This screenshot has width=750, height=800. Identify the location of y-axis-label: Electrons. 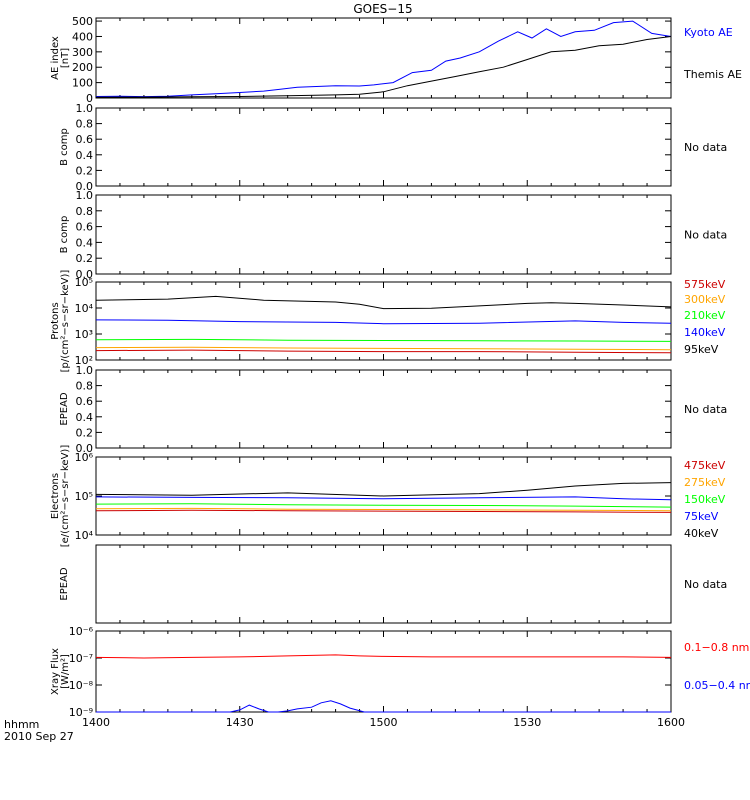
(55, 496).